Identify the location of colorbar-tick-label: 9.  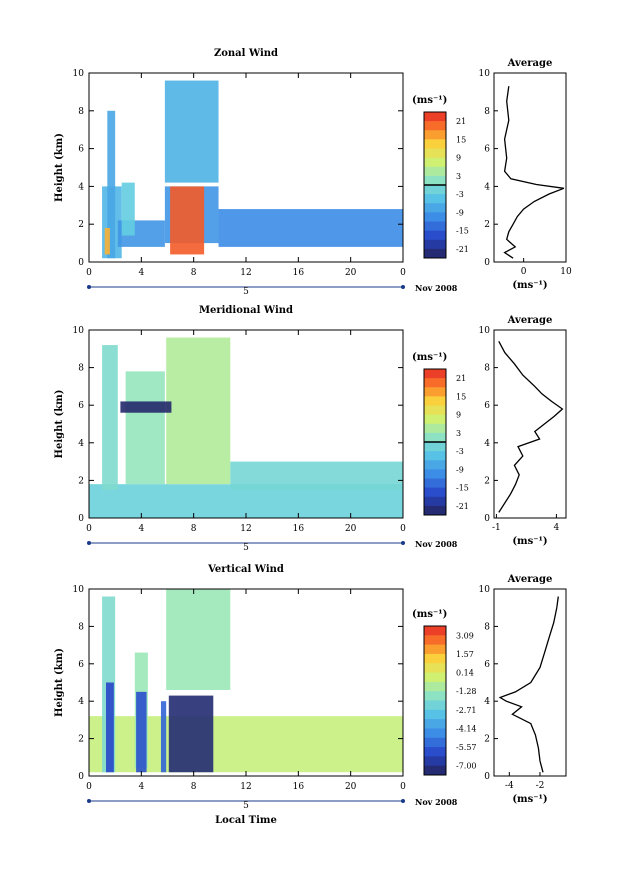
(458, 415).